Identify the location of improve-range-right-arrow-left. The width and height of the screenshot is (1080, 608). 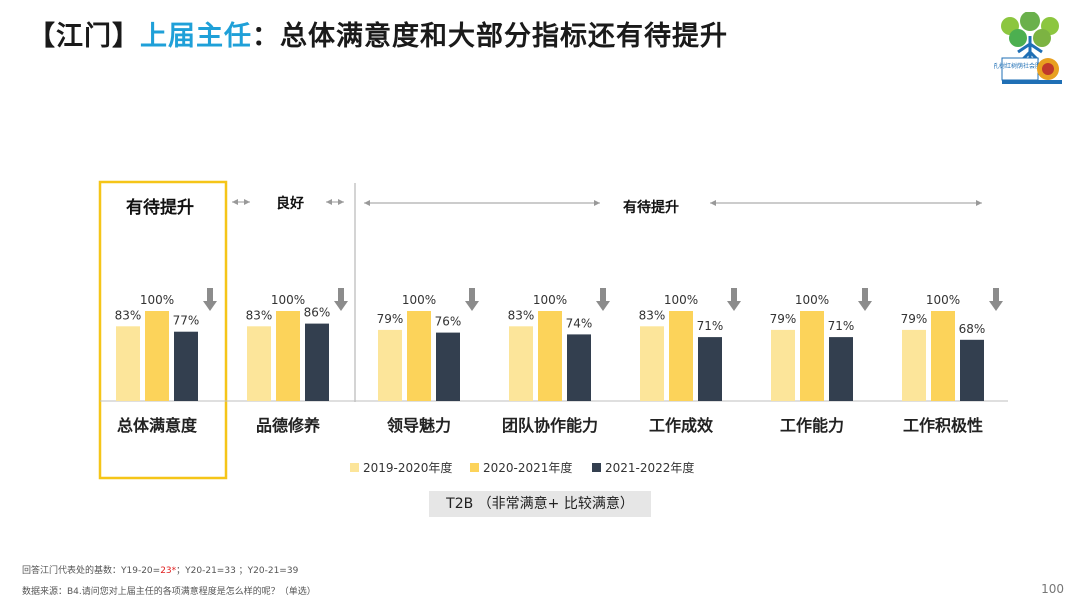
(713, 203).